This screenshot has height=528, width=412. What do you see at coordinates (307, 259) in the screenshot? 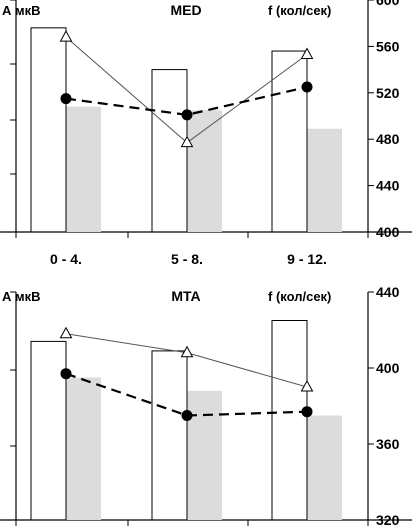
I see `category-label: 9 - 12.` at bounding box center [307, 259].